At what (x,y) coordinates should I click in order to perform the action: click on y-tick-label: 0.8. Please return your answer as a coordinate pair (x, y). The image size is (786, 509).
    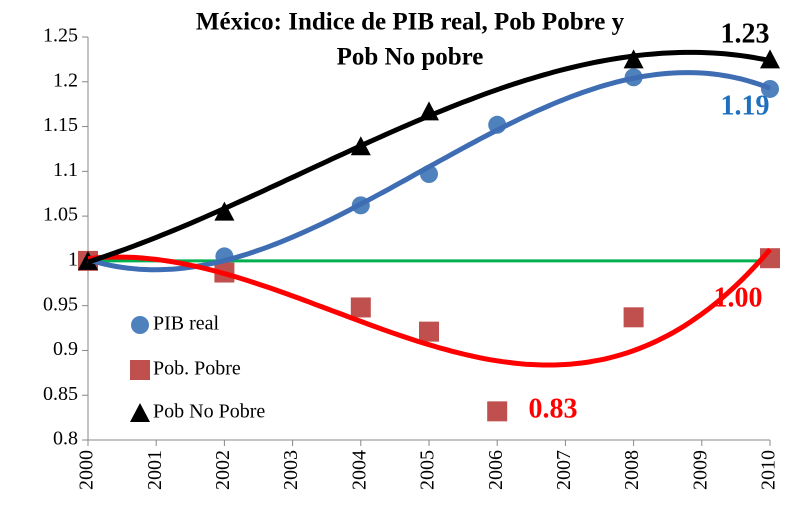
    Looking at the image, I should click on (65, 439).